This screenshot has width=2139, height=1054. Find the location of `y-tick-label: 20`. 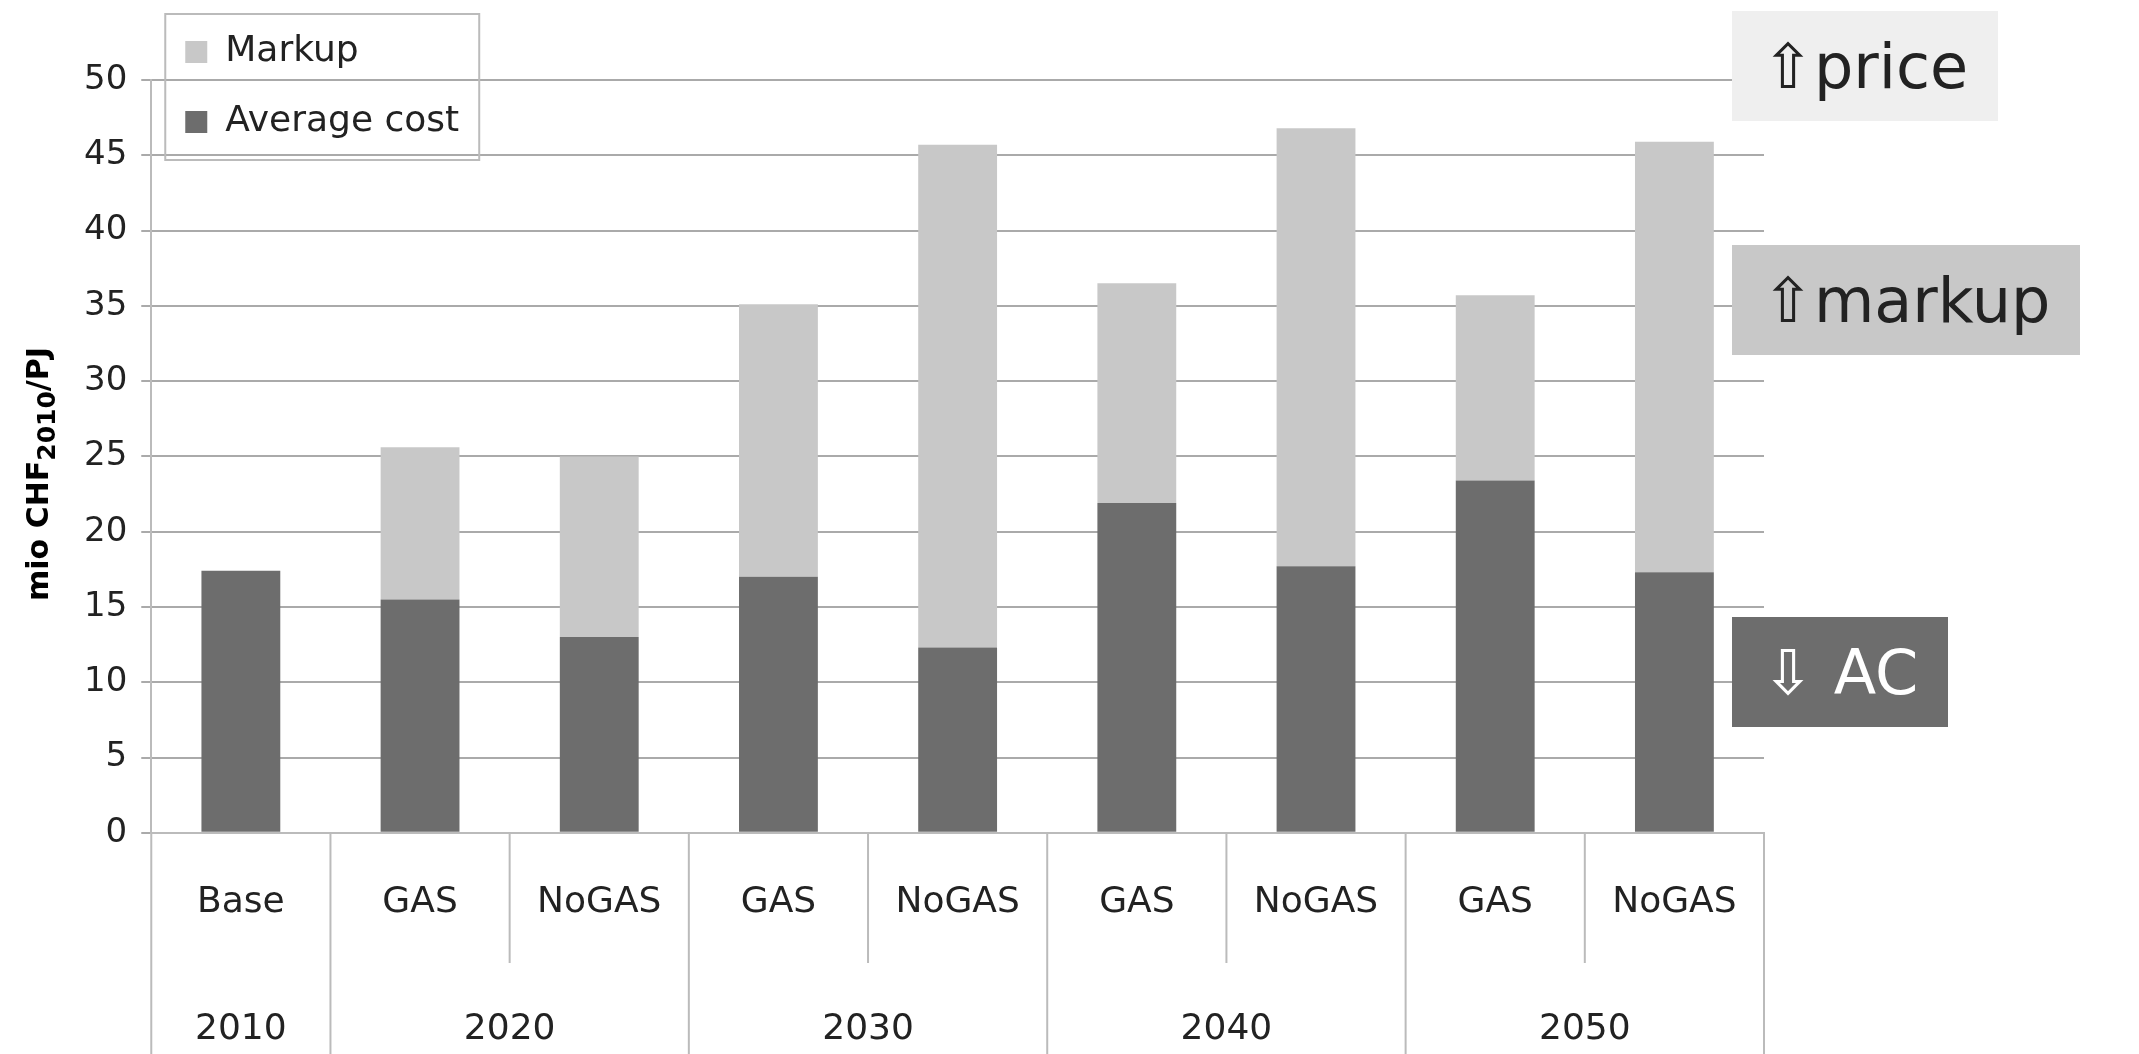

y-tick-label: 20 is located at coordinates (106, 528).